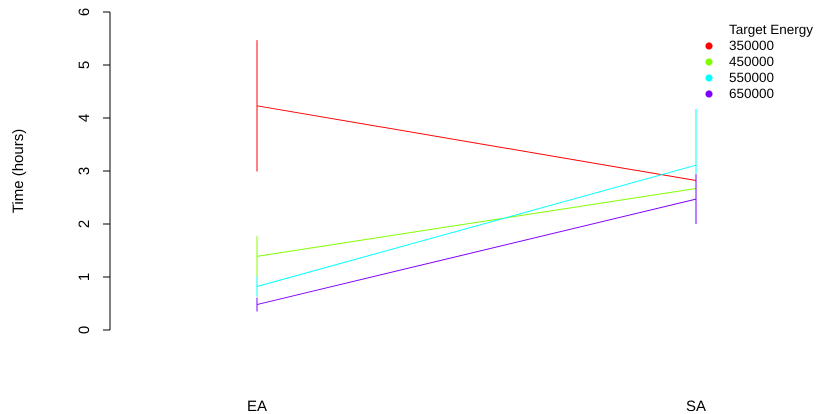  What do you see at coordinates (696, 406) in the screenshot?
I see `x-tick-label: SA` at bounding box center [696, 406].